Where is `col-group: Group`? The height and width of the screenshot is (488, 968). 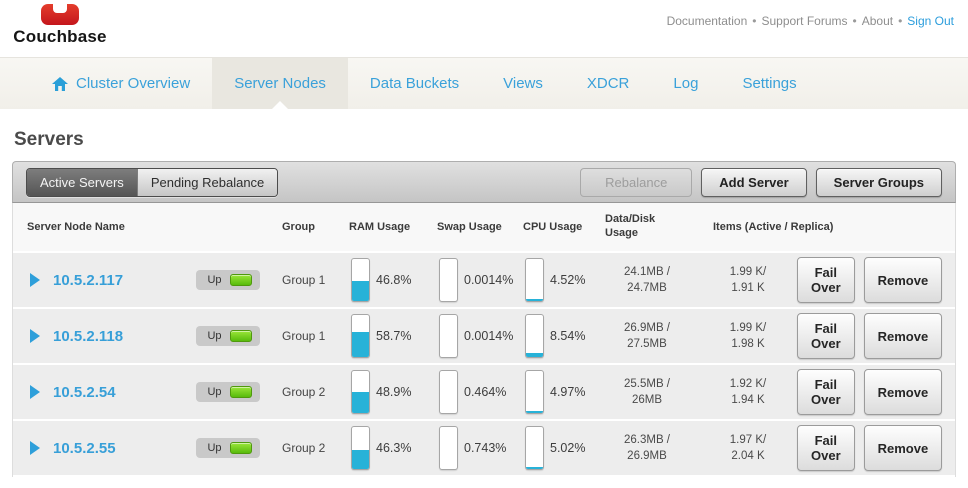 col-group: Group is located at coordinates (298, 227).